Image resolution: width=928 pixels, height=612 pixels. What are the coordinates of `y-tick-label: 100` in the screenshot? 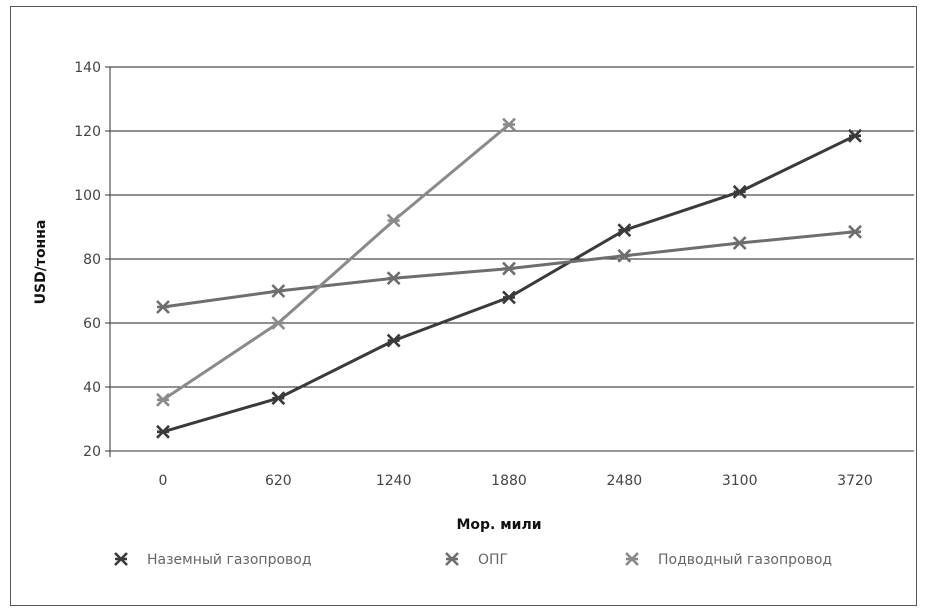 It's located at (87, 196).